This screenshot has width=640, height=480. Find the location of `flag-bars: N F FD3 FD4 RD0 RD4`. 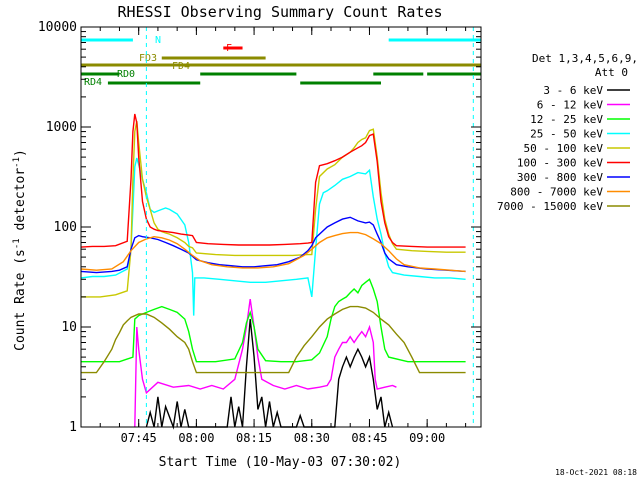

flag-bars: N F FD3 FD4 RD0 RD4 is located at coordinates (281, 61).